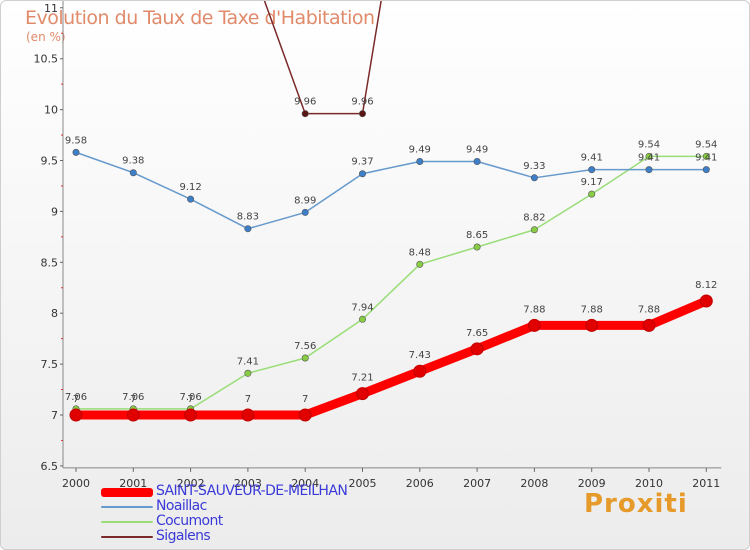 This screenshot has width=750, height=550. What do you see at coordinates (248, 483) in the screenshot?
I see `x-tick-label: 2003` at bounding box center [248, 483].